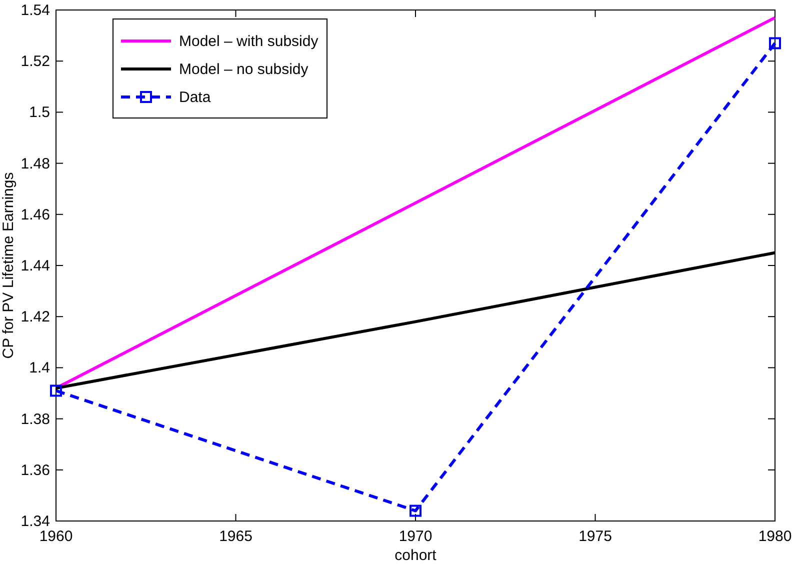 The height and width of the screenshot is (569, 804). What do you see at coordinates (416, 555) in the screenshot?
I see `x-axis-title: cohort` at bounding box center [416, 555].